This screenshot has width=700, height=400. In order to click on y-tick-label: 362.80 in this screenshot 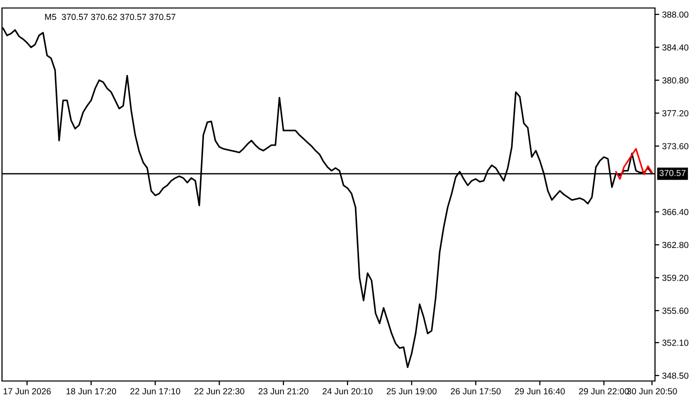, I will do `click(675, 245)`.